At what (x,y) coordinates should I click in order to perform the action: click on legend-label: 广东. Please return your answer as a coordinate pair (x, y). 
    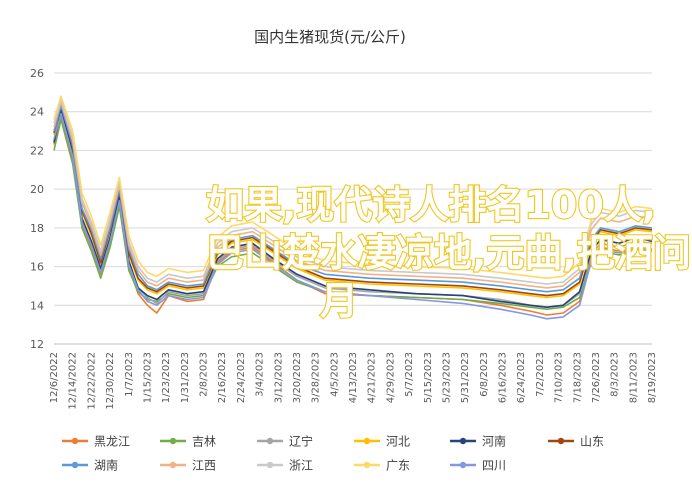
    Looking at the image, I should click on (398, 466).